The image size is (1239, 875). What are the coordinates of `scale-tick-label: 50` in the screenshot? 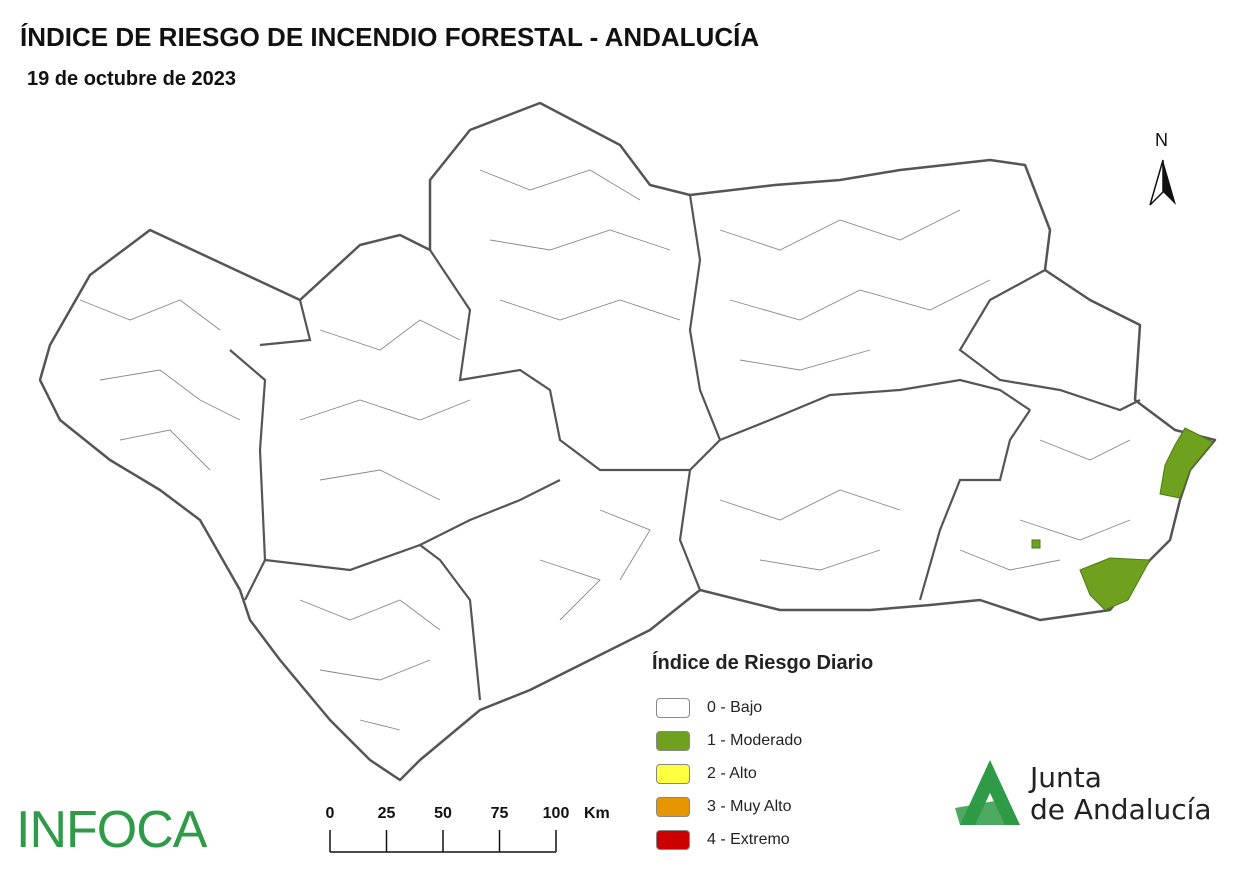 It's located at (443, 813).